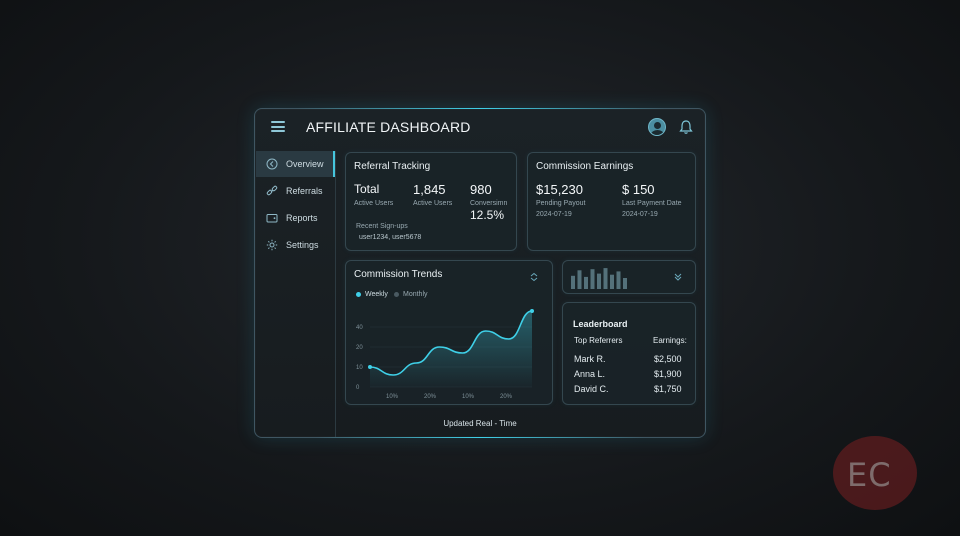 Image resolution: width=960 pixels, height=536 pixels. I want to click on recent-signups-label: Recent Sign-ups, so click(382, 226).